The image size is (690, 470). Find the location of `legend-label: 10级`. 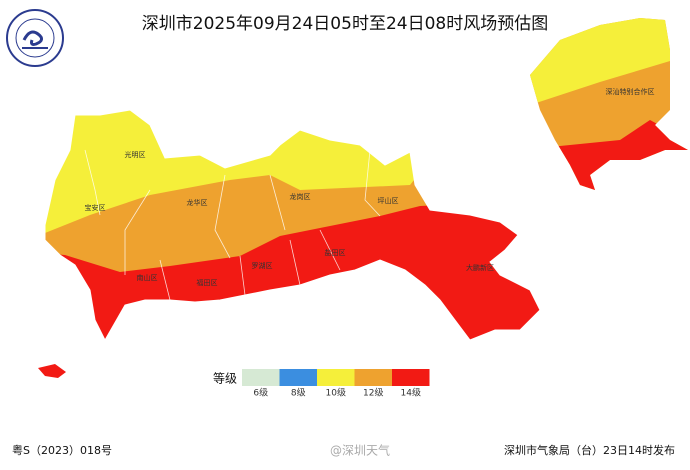

legend-label: 10级 is located at coordinates (336, 393).